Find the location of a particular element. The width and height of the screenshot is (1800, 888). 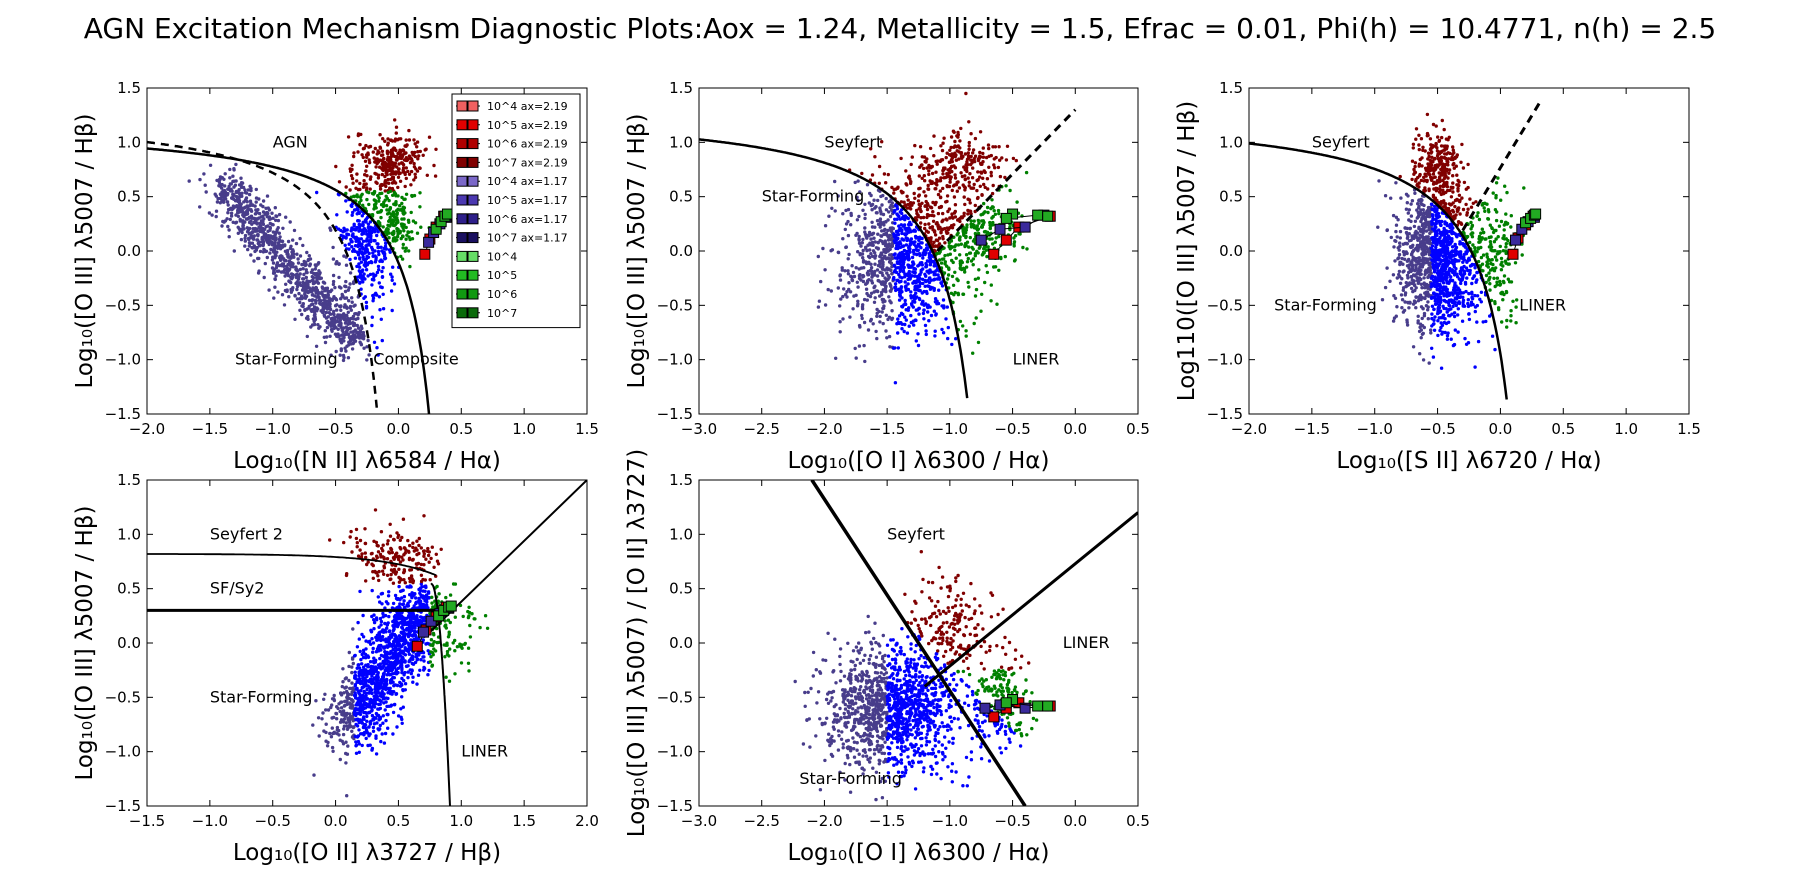

model-marker is located at coordinates (1038, 215).